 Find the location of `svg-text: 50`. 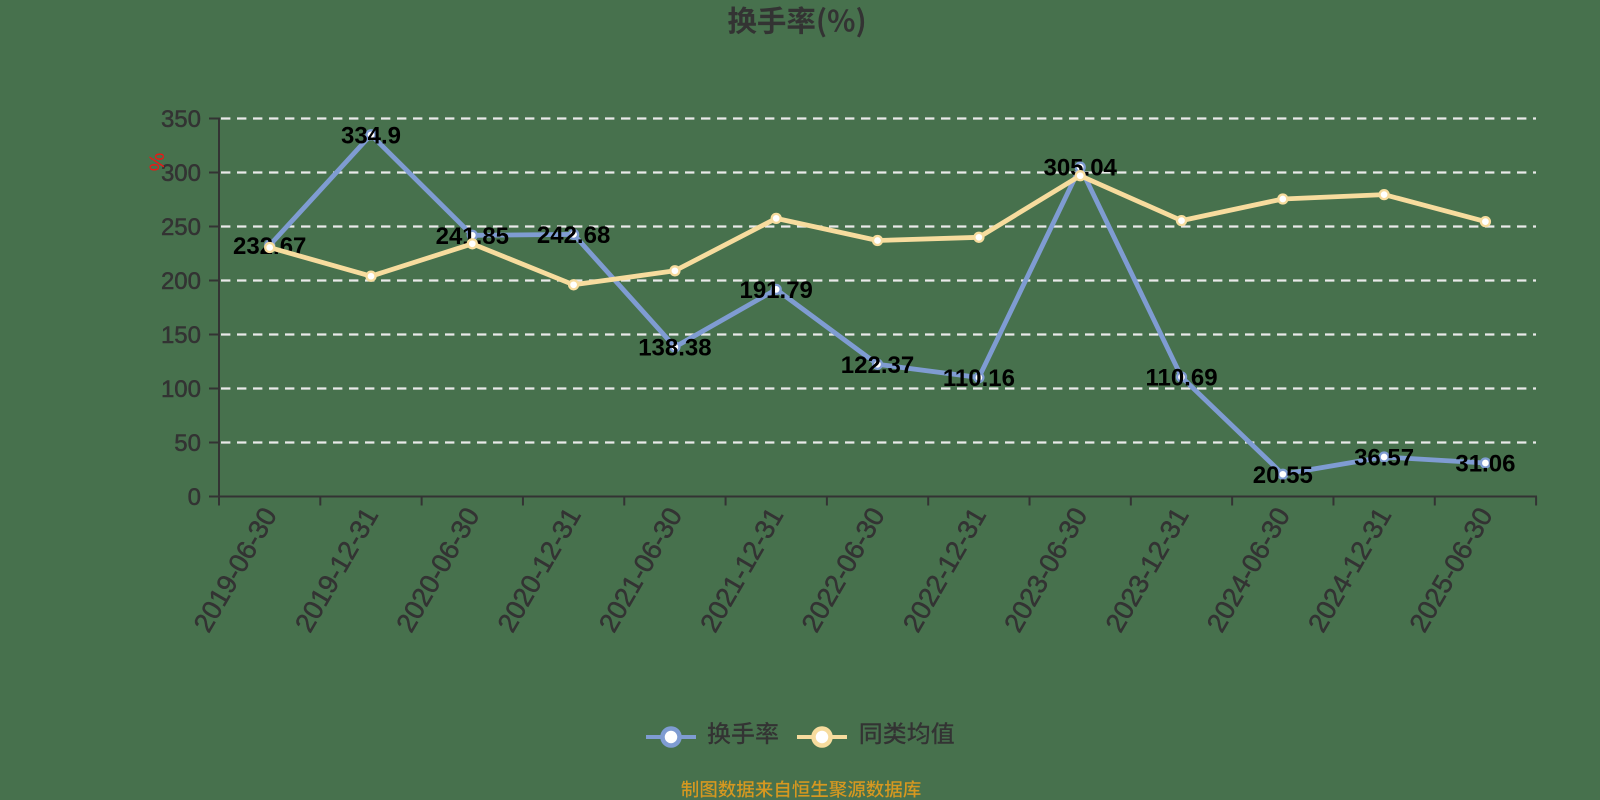

svg-text: 50 is located at coordinates (187, 443).